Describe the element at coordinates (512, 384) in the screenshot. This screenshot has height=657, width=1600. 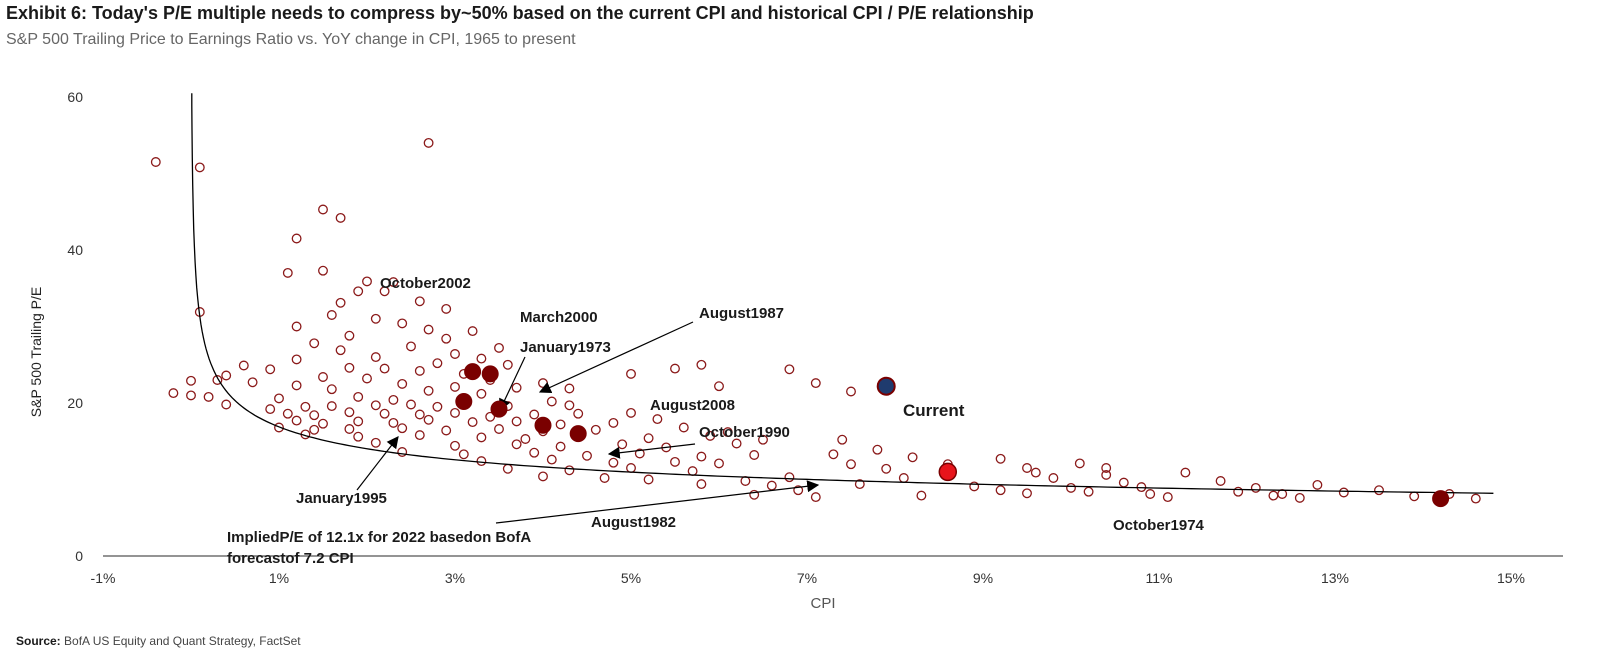
I see `arrow-january1973` at that location.